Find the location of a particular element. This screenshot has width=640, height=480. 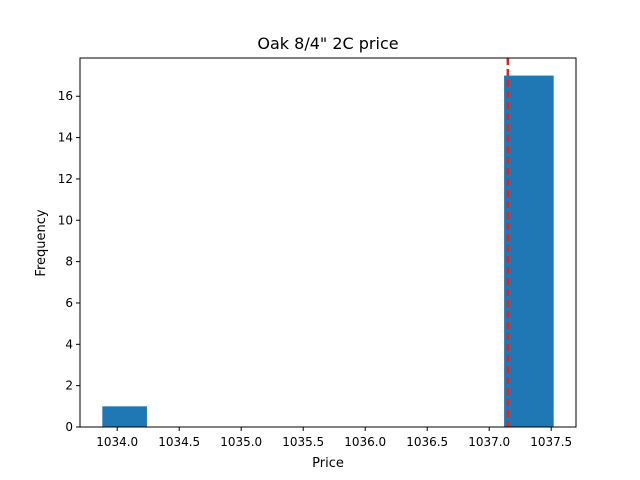

y-tick-label: 2 is located at coordinates (69, 386).